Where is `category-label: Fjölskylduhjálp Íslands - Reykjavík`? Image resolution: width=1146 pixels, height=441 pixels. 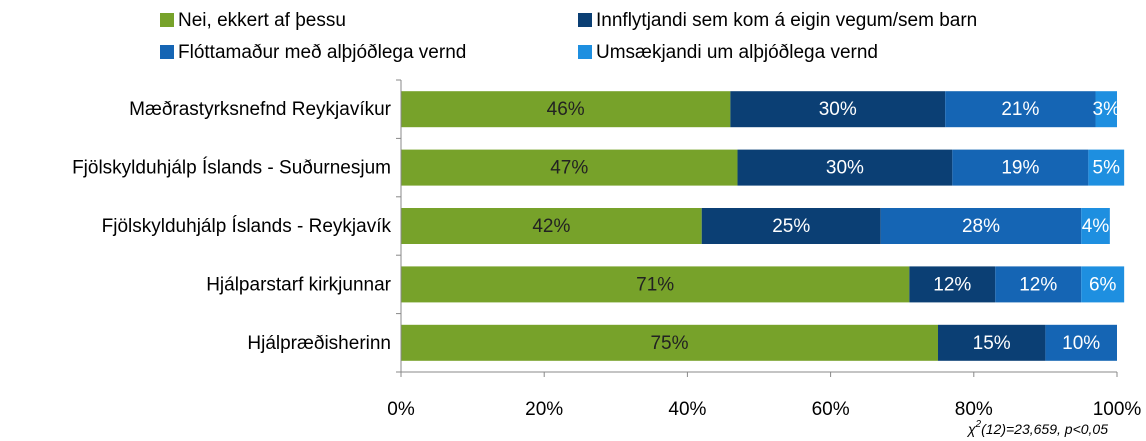 category-label: Fjölskylduhjálp Íslands - Reykjavík is located at coordinates (247, 226).